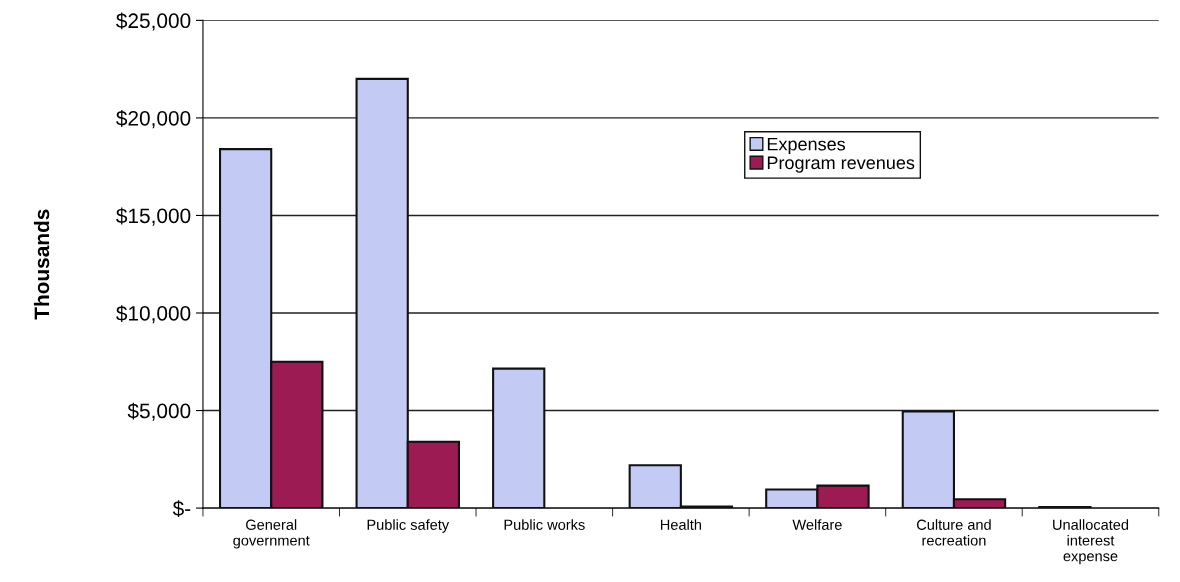 The height and width of the screenshot is (582, 1180). What do you see at coordinates (181, 509) in the screenshot?
I see `y-tick-label: $-` at bounding box center [181, 509].